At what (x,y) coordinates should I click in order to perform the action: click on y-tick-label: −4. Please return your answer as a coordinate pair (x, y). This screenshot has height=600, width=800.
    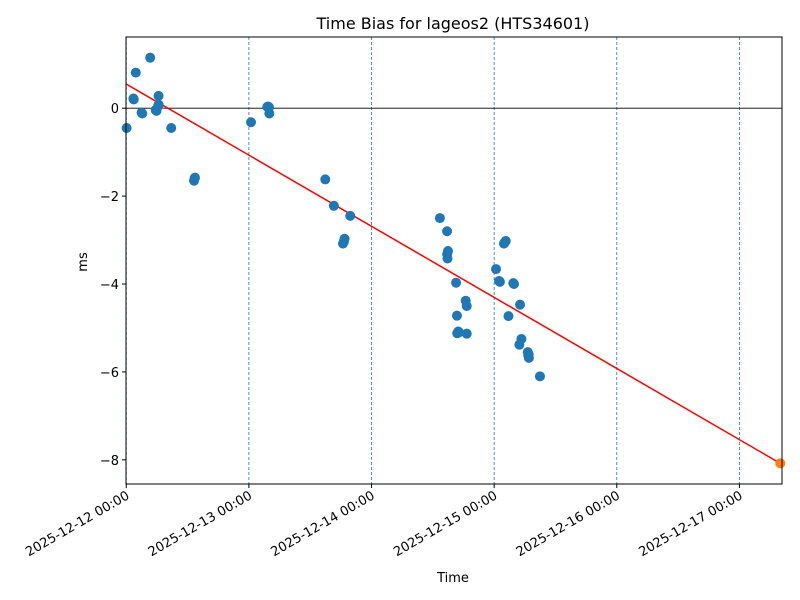
    Looking at the image, I should click on (109, 285).